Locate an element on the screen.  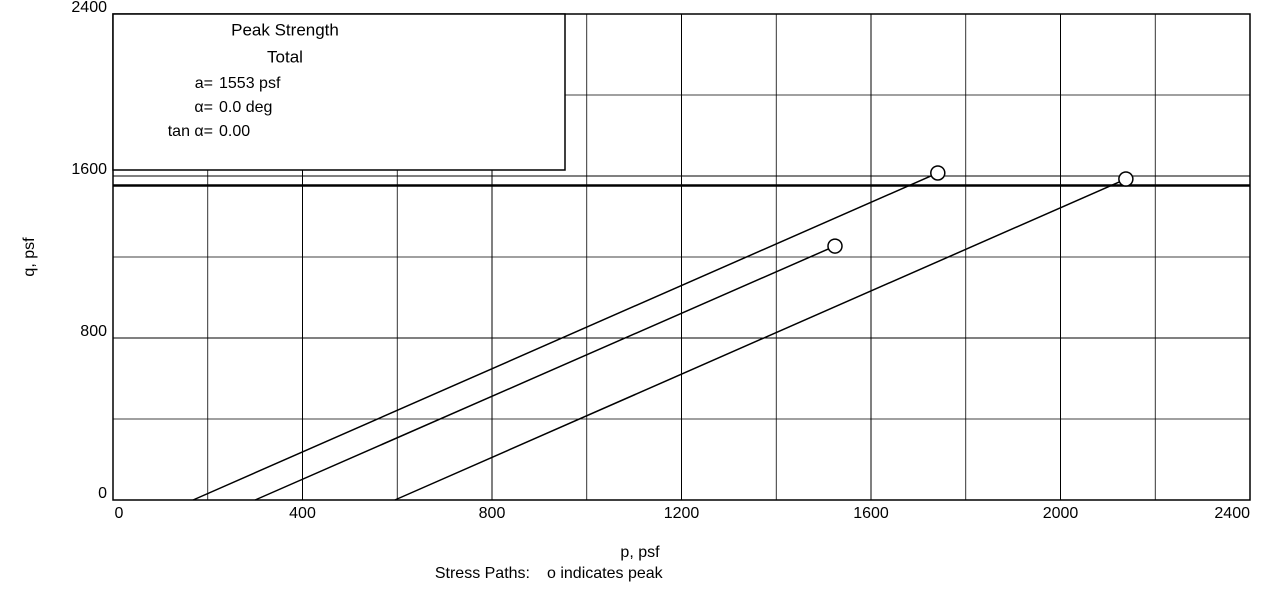
y-tick-label: 2400 is located at coordinates (89, 8).